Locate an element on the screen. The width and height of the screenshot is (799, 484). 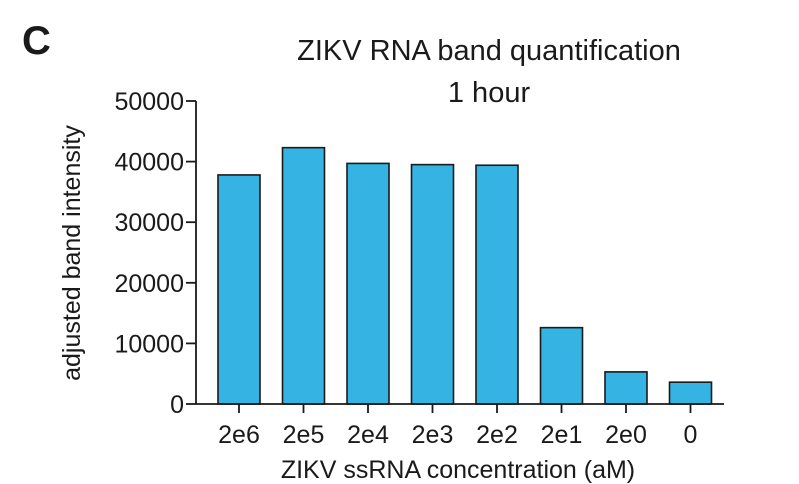
x-axis-label: ZIKV ssRNA concentration (aM) is located at coordinates (458, 470).